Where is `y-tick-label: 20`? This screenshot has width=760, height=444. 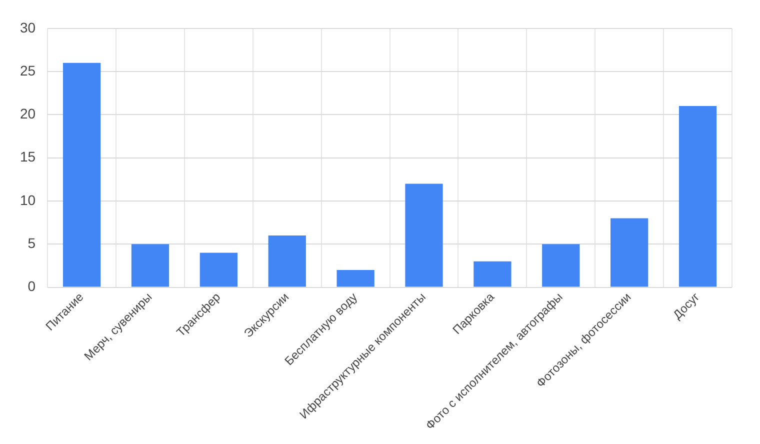
y-tick-label: 20 is located at coordinates (28, 114).